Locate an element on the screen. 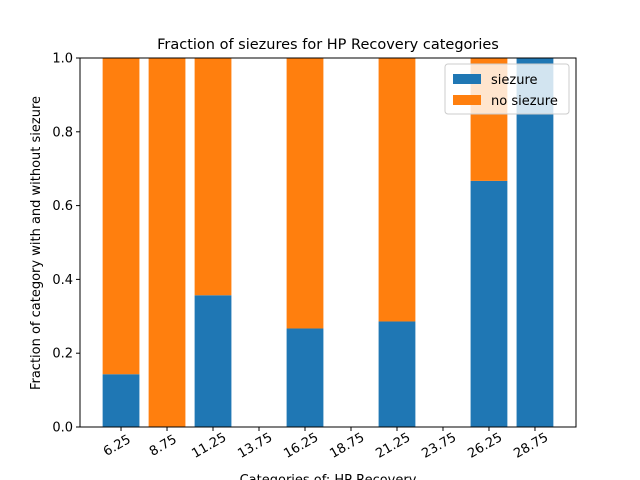  x-tick-label: 16.25 is located at coordinates (301, 446).